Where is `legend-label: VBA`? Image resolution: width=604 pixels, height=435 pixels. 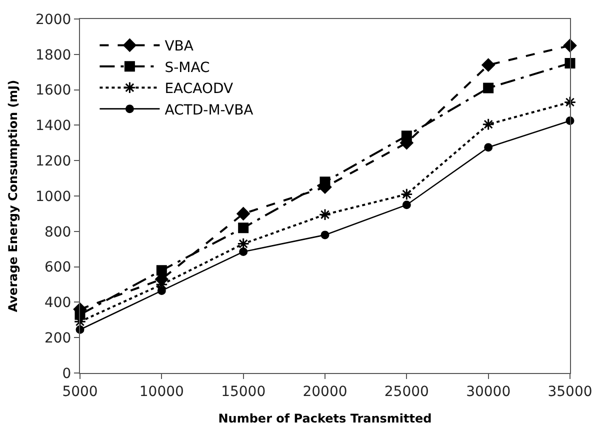 legend-label: VBA is located at coordinates (179, 46).